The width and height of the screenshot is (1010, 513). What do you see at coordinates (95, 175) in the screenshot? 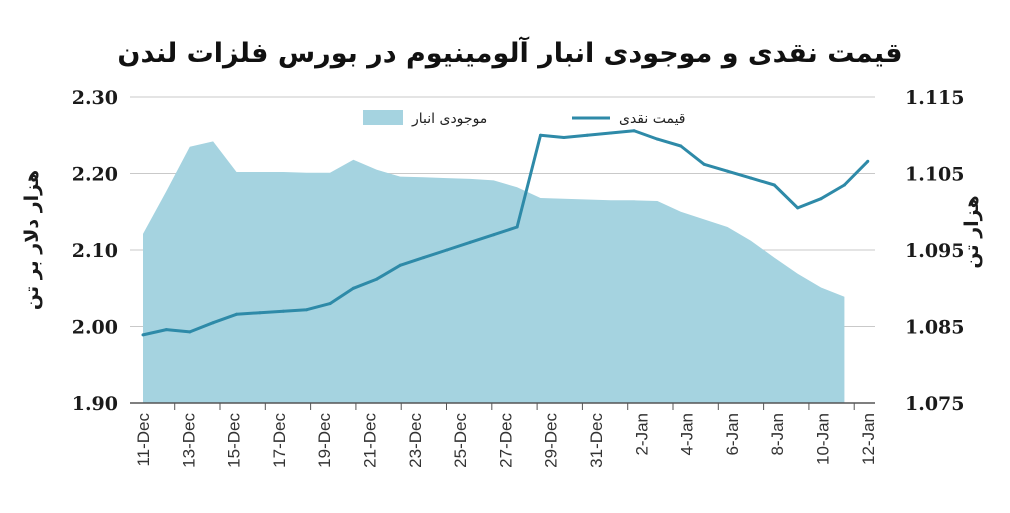
I see `left-tick-label: 2.20` at bounding box center [95, 175].